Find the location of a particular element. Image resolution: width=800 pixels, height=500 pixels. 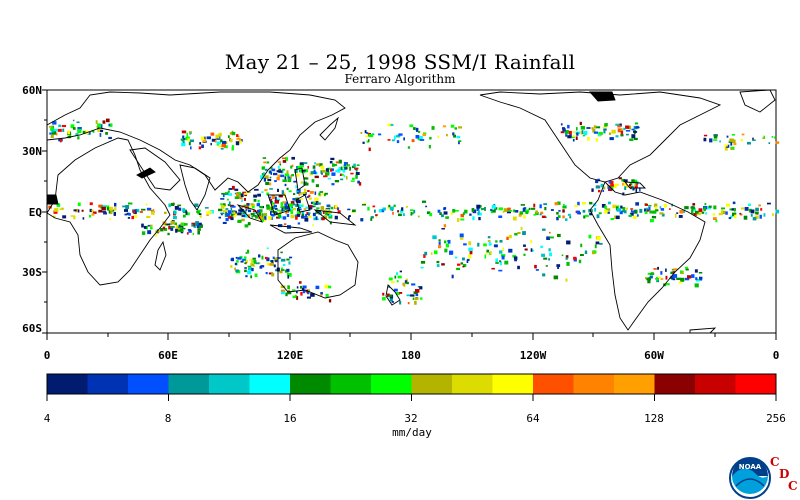

lon-label-180: 180 is located at coordinates (411, 355).